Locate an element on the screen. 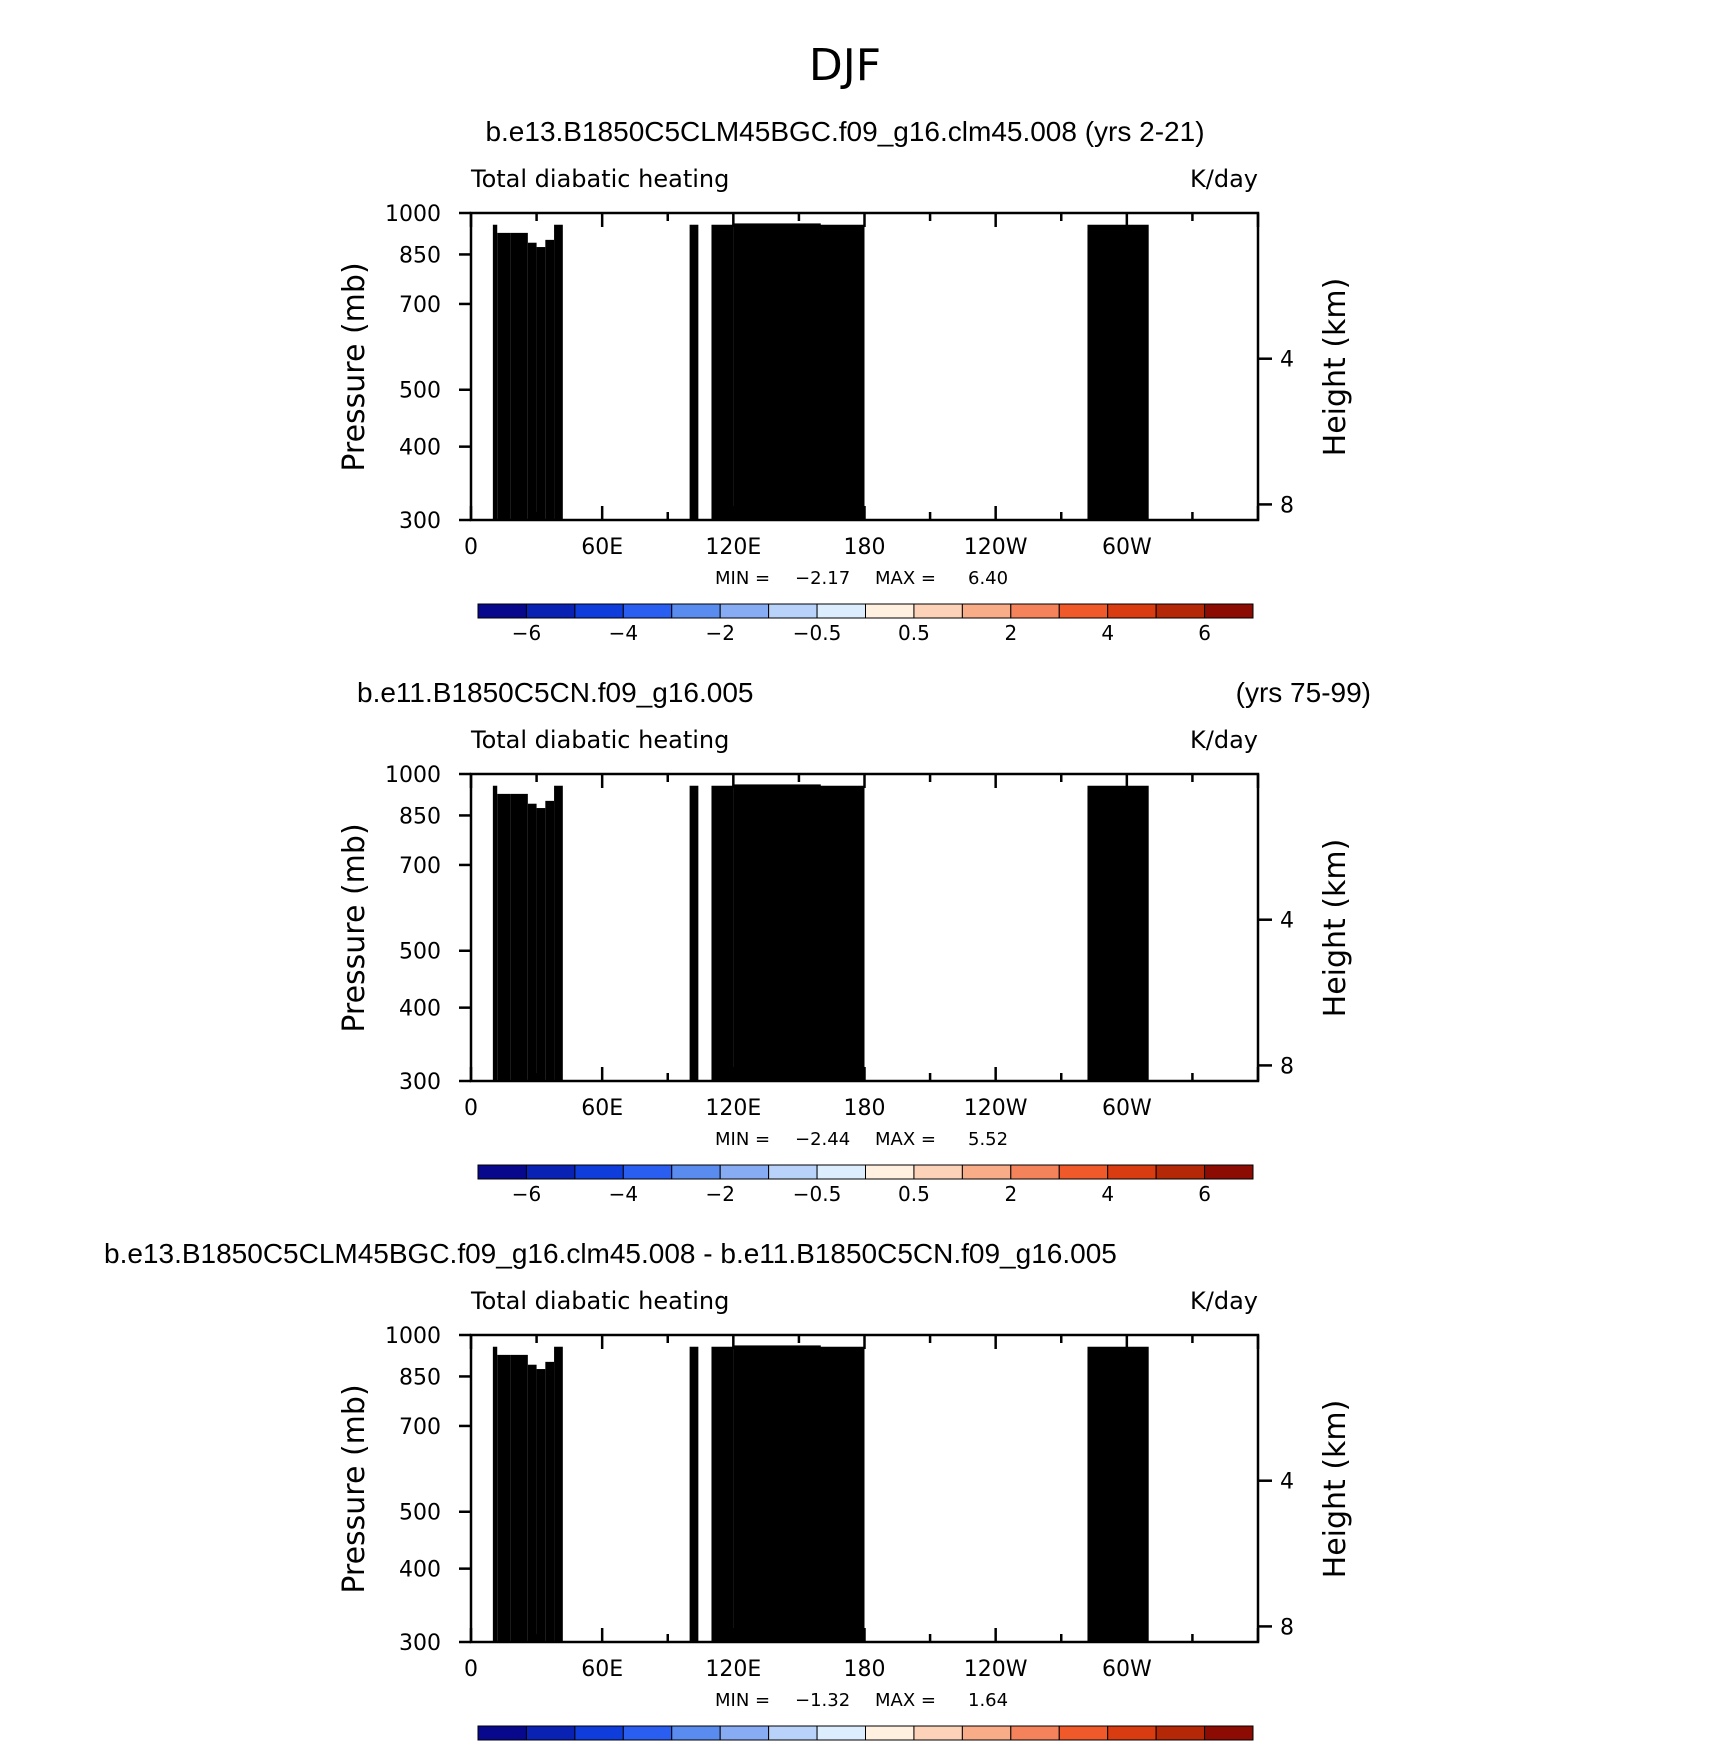 The image size is (1710, 1743). y-tick-label: 500 is located at coordinates (420, 1513).